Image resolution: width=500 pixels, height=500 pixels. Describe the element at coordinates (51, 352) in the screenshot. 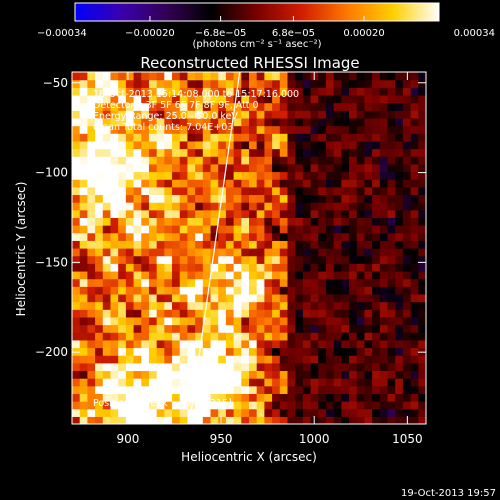

I see `y-tick-label: −200` at that location.